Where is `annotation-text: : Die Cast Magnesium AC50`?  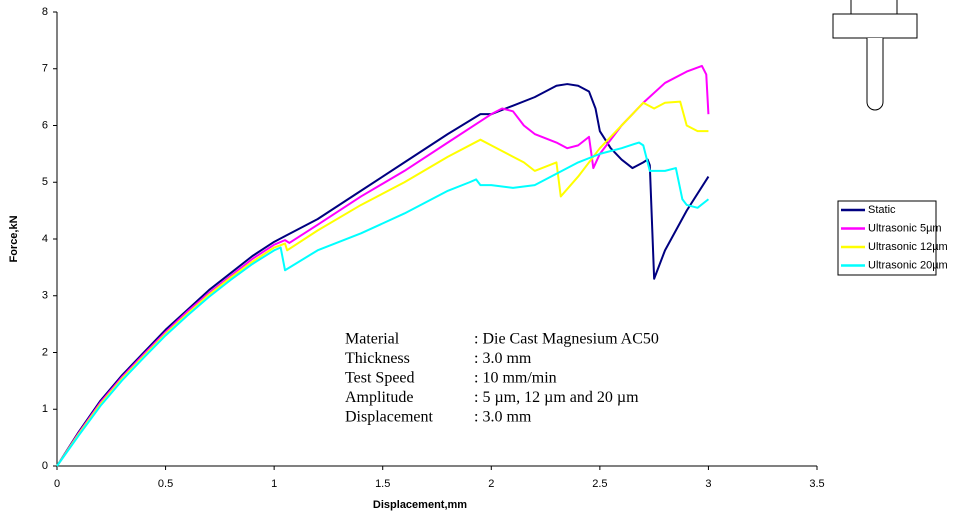
annotation-text: : Die Cast Magnesium AC50 is located at coordinates (566, 339).